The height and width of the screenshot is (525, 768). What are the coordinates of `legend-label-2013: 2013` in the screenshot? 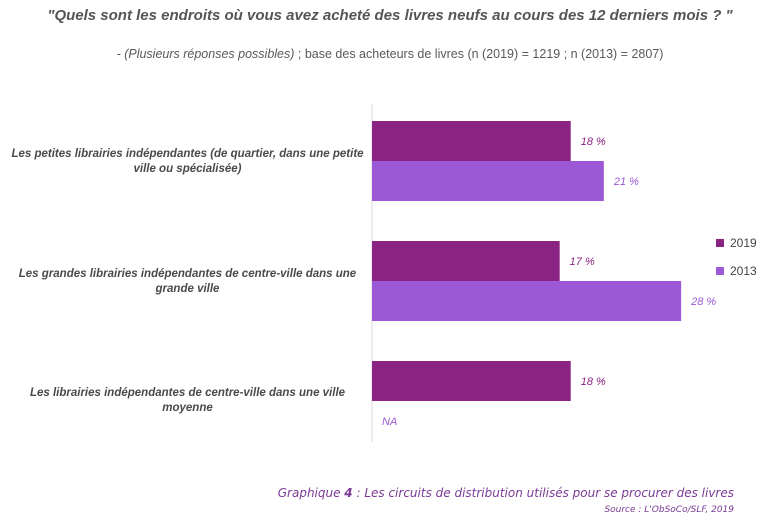 It's located at (743, 271).